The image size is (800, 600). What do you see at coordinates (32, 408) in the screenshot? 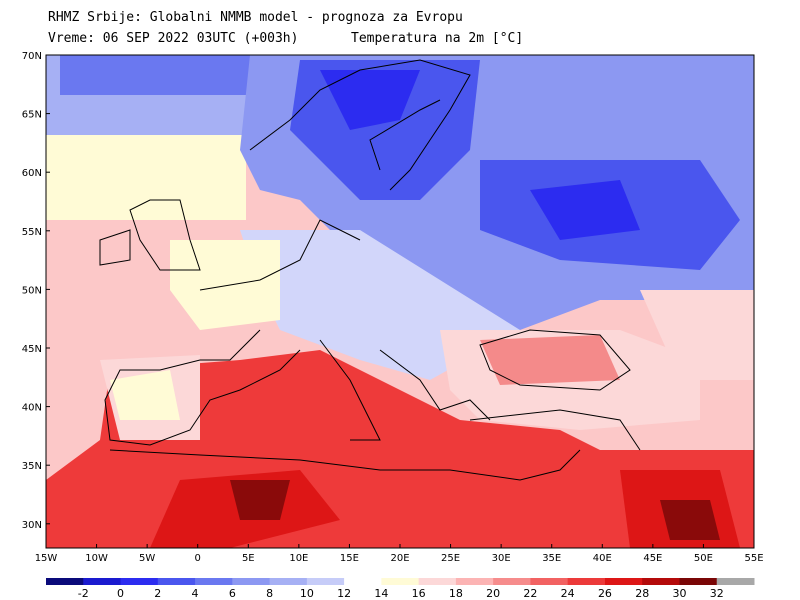
I see `lat-label: 40N` at bounding box center [32, 408].